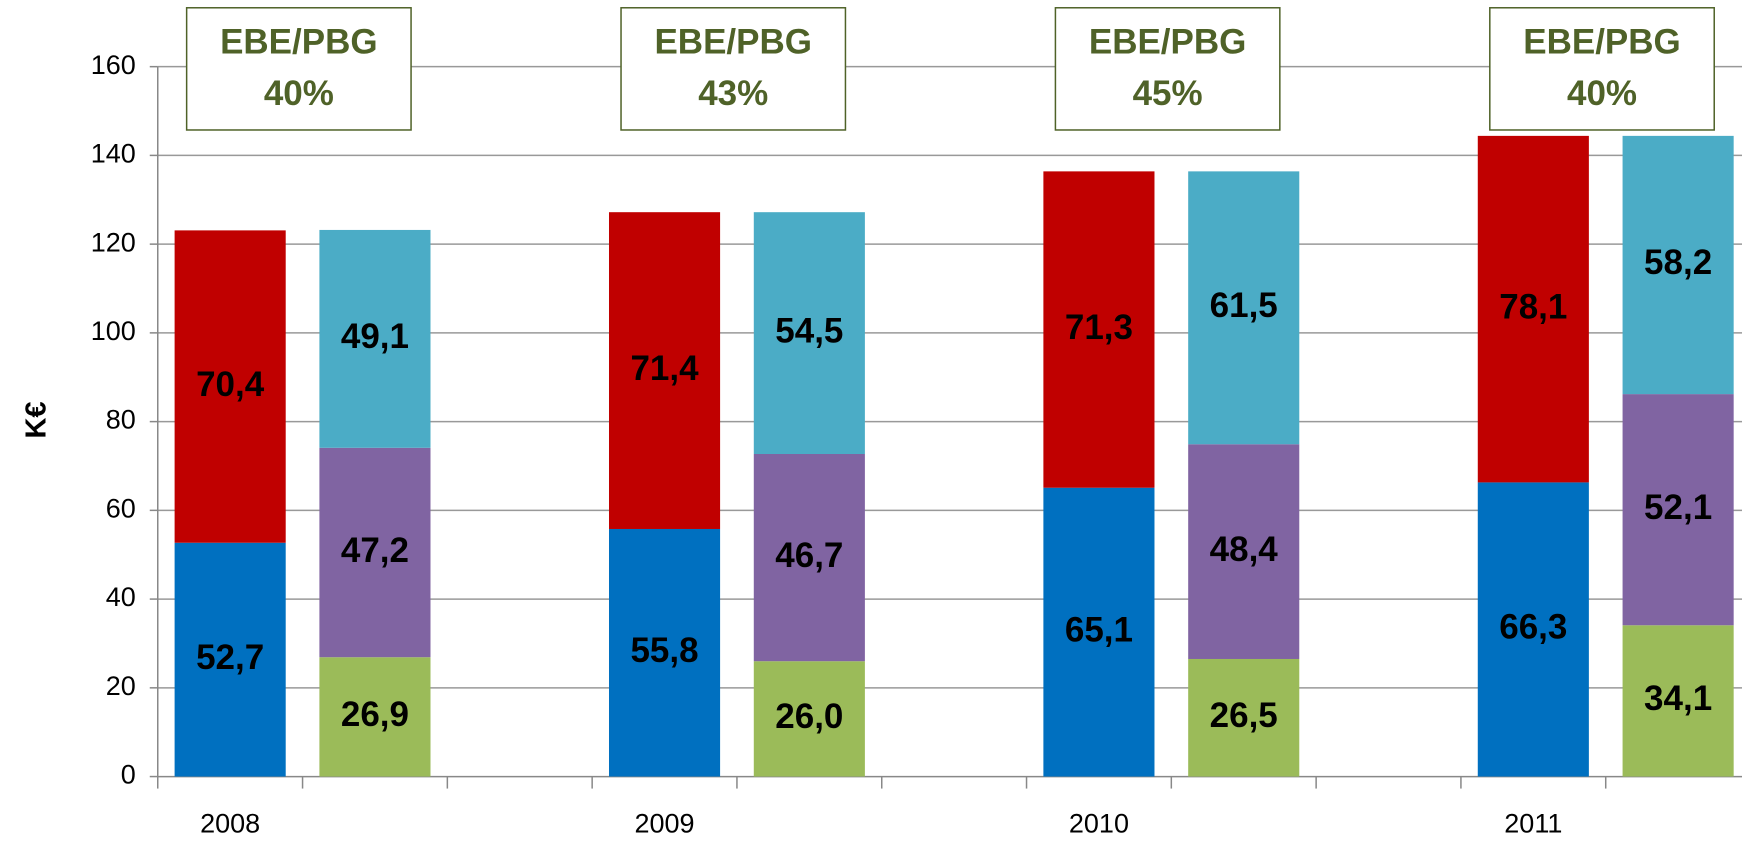 The height and width of the screenshot is (842, 1742). Describe the element at coordinates (809, 716) in the screenshot. I see `data-label: 26,0` at that location.